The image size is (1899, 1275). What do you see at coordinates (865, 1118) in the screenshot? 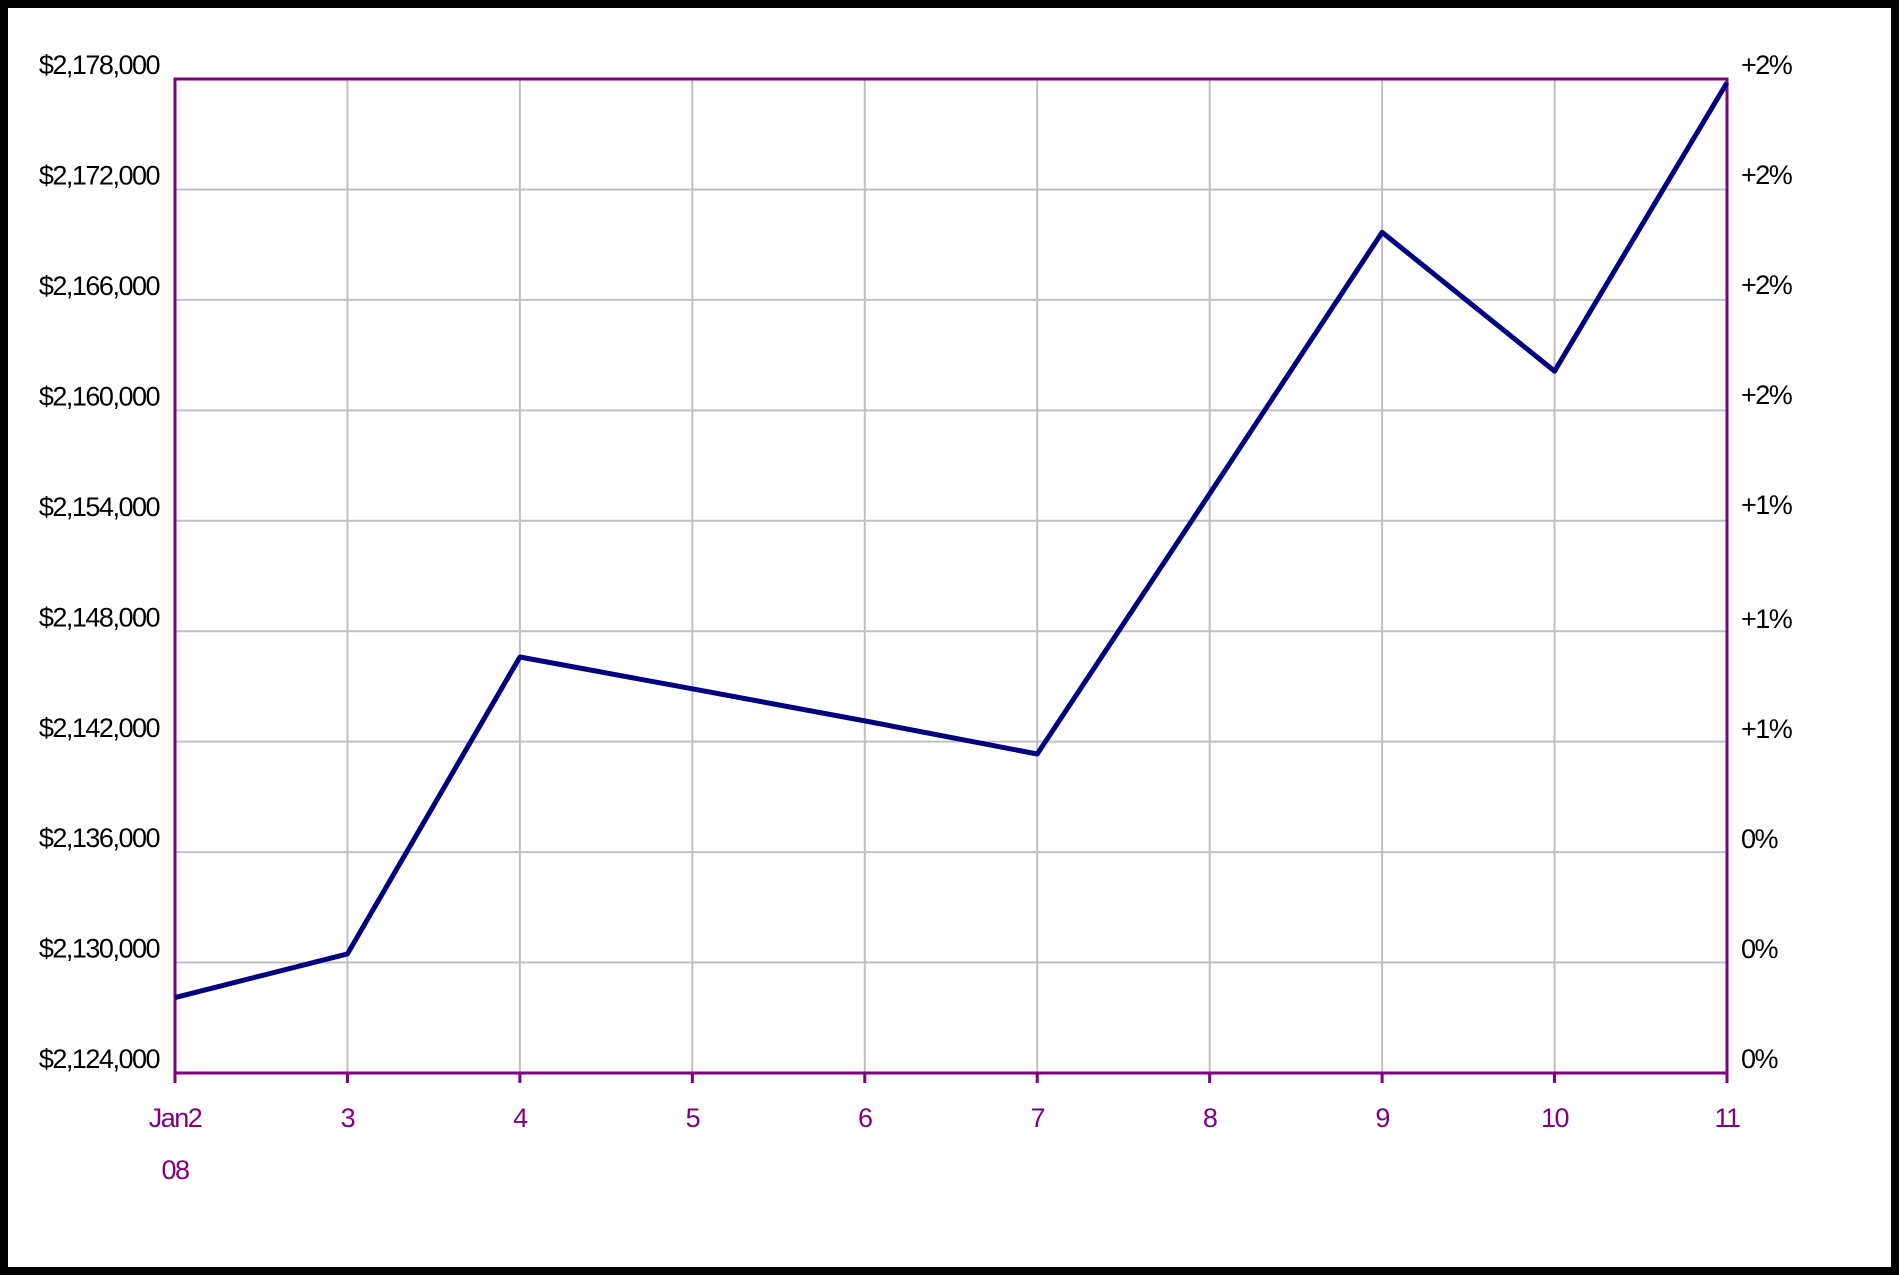
I see `x-tick-label: 6` at bounding box center [865, 1118].